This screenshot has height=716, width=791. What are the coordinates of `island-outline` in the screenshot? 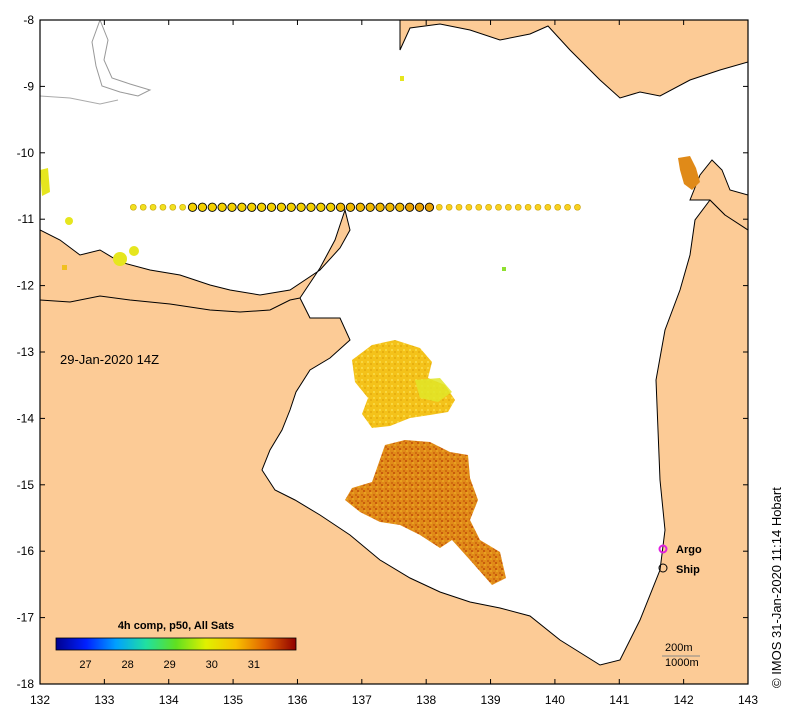 It's located at (121, 58).